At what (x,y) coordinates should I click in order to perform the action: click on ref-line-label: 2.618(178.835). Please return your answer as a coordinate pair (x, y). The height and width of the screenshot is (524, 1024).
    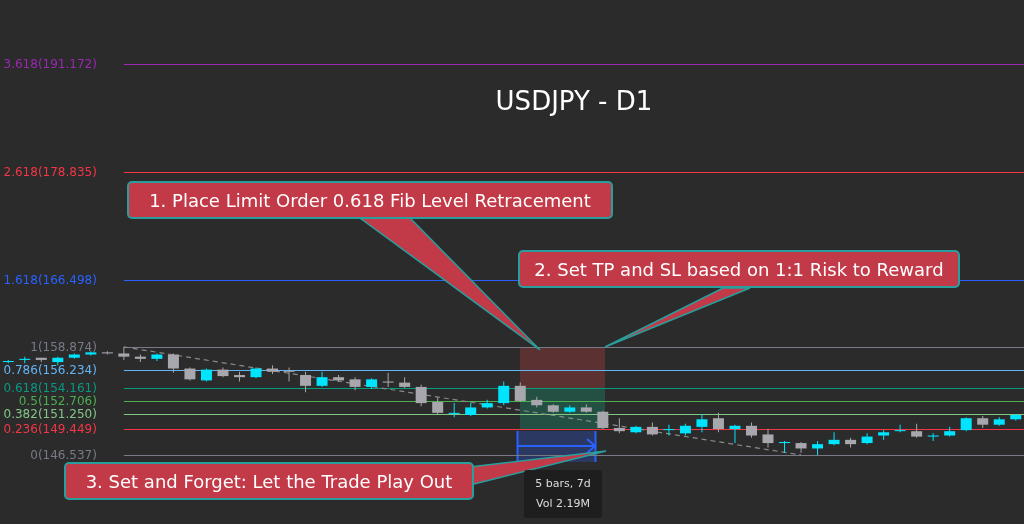
    Looking at the image, I should click on (50, 171).